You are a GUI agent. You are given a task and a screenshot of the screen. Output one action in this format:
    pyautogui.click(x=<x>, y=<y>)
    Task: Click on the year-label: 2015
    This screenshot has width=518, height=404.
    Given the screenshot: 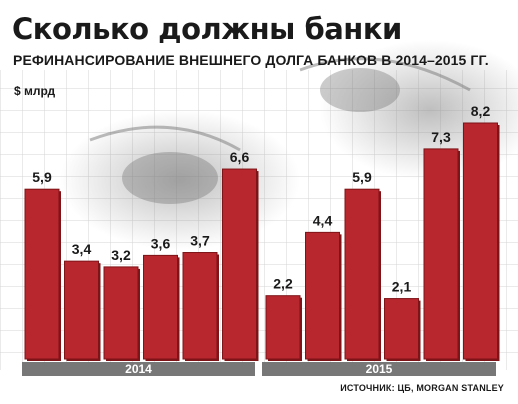 What is the action you would take?
    pyautogui.click(x=379, y=369)
    